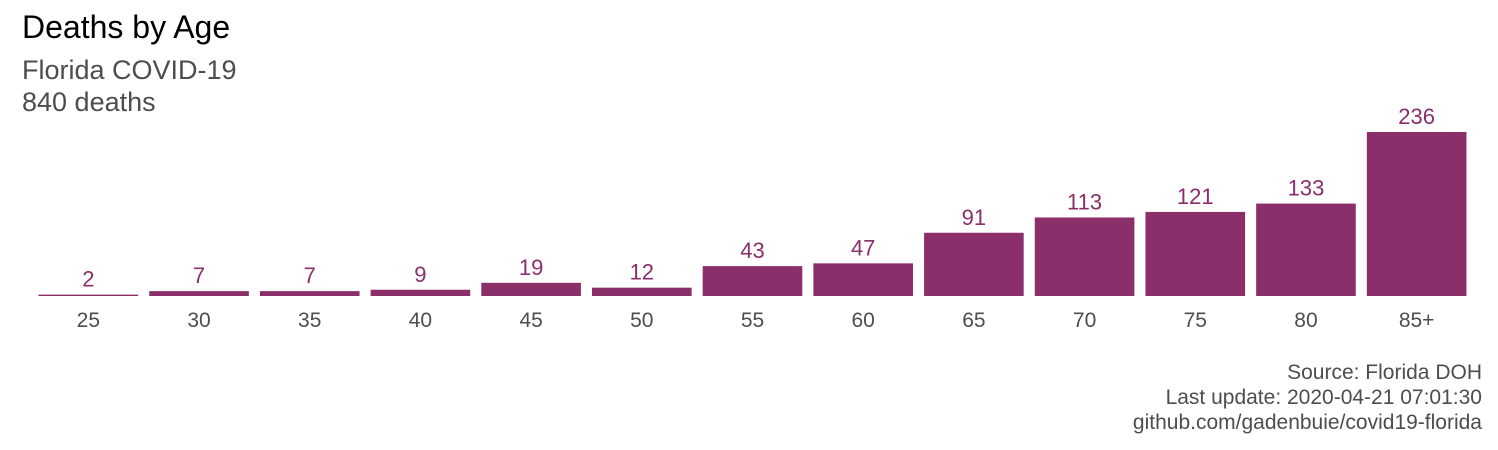 The width and height of the screenshot is (1498, 450). Describe the element at coordinates (129, 70) in the screenshot. I see `subtitle-line-region: Florida COVID-19` at that location.